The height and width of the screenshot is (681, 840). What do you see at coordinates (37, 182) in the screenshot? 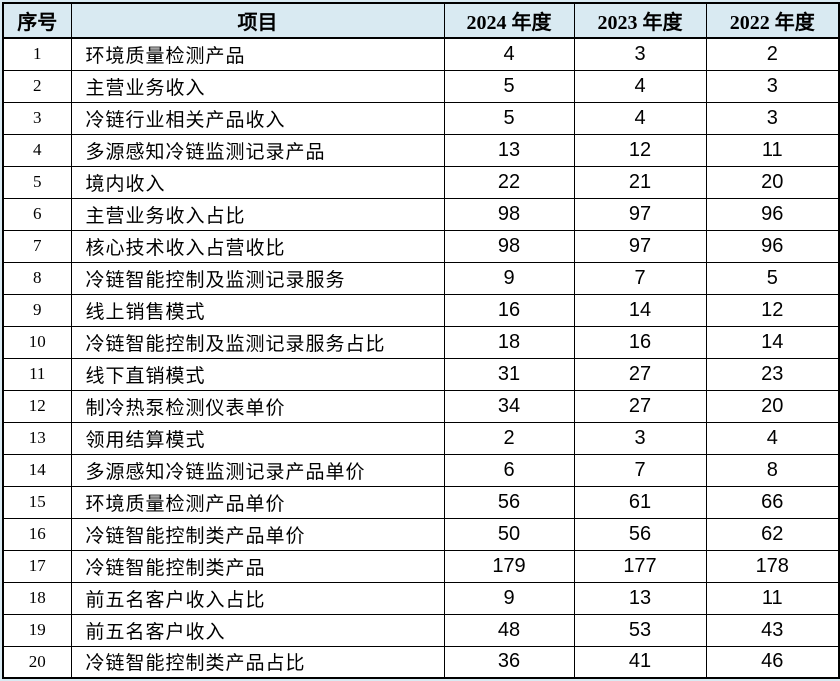
I see `row-index-cell: 5` at bounding box center [37, 182].